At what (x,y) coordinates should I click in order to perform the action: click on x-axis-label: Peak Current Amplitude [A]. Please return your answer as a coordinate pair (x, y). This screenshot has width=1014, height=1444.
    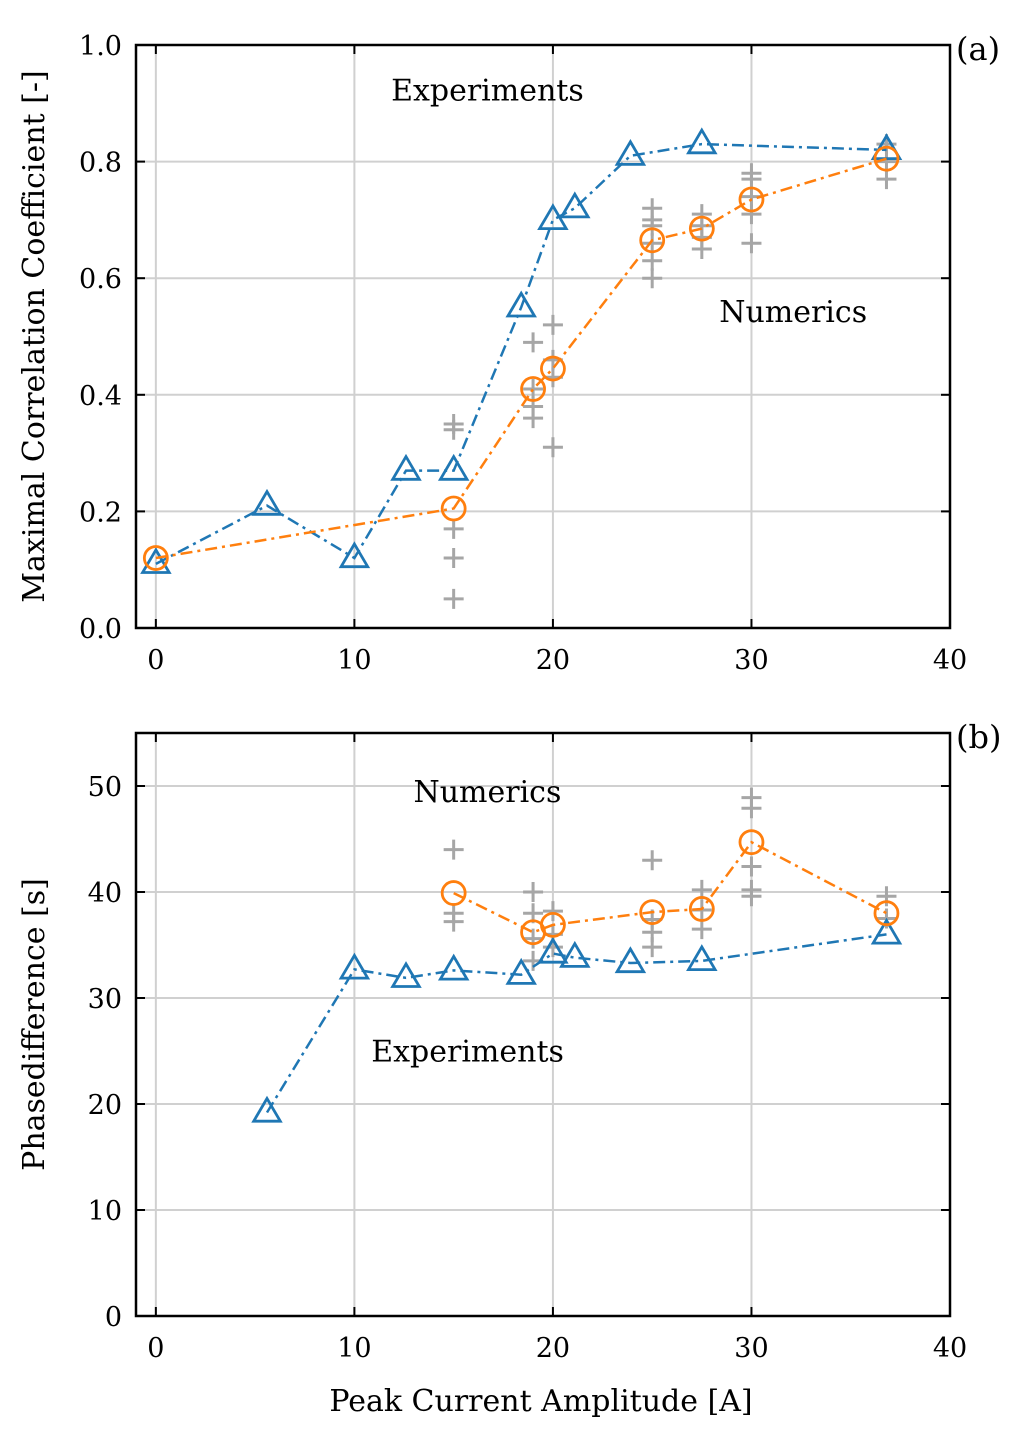
    Looking at the image, I should click on (540, 1401).